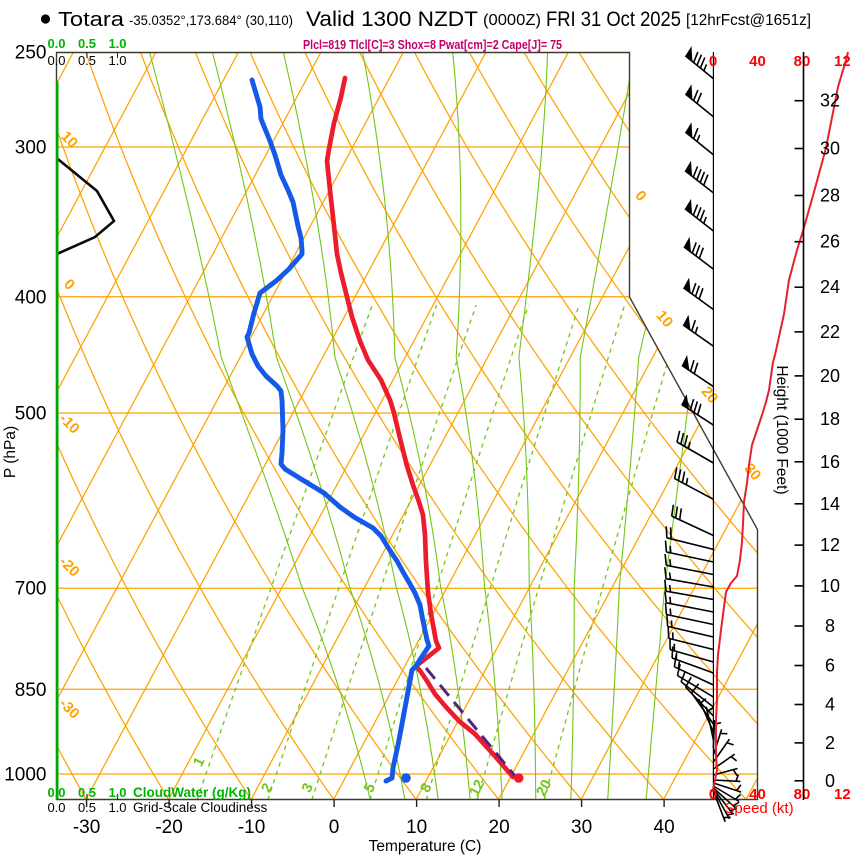 Image resolution: width=850 pixels, height=860 pixels. Describe the element at coordinates (10, 452) in the screenshot. I see `svg-text: P (hPa)` at that location.